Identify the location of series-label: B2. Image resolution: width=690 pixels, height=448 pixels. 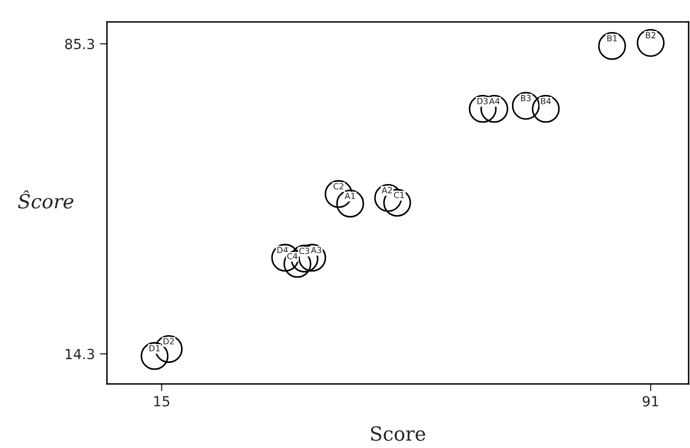
(651, 35).